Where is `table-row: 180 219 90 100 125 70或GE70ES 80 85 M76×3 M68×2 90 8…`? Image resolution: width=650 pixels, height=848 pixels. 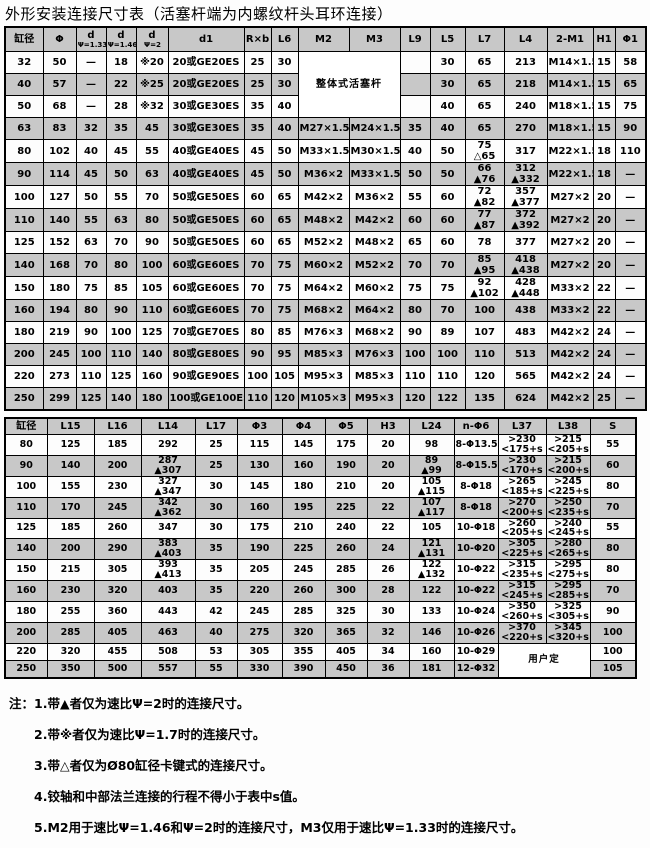 table-row: 180 219 90 100 125 70或GE70ES 80 85 M76×3 M68×2 90 8… is located at coordinates (325, 333).